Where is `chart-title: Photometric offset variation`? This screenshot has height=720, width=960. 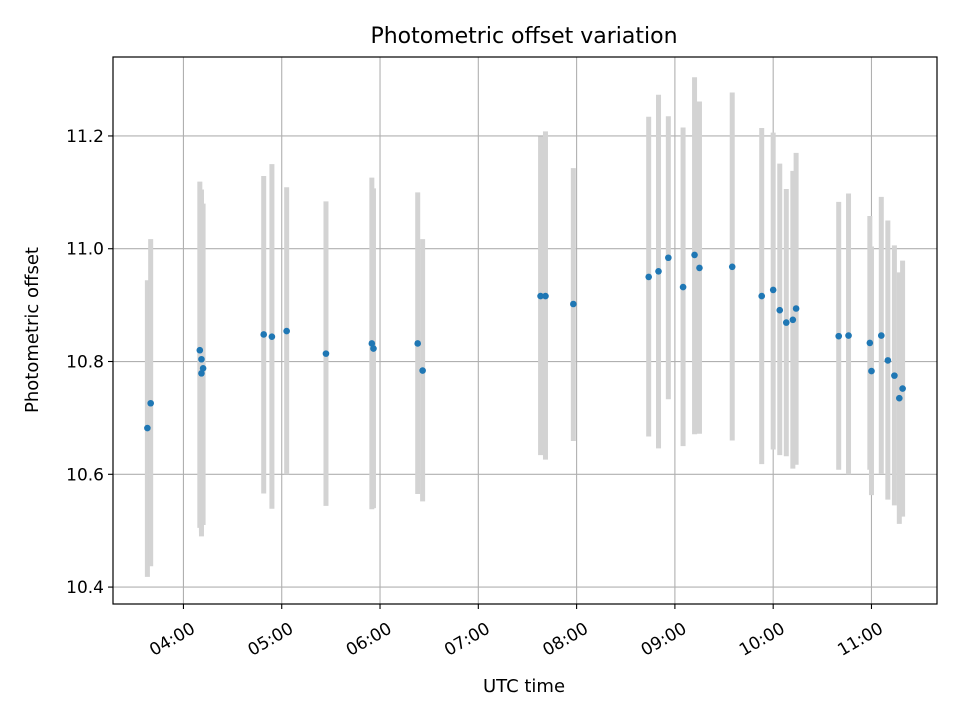 chart-title: Photometric offset variation is located at coordinates (523, 36).